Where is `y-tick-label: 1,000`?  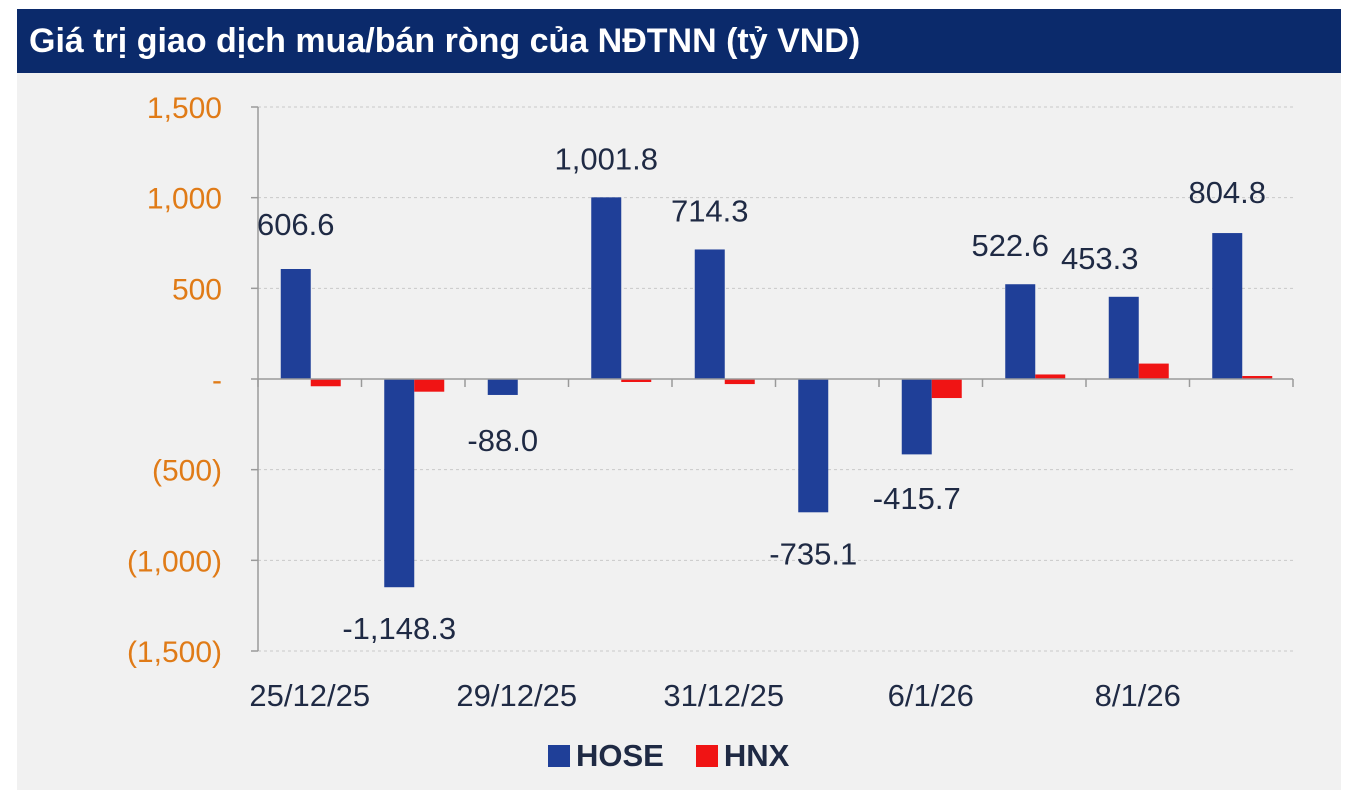 y-tick-label: 1,000 is located at coordinates (184, 199).